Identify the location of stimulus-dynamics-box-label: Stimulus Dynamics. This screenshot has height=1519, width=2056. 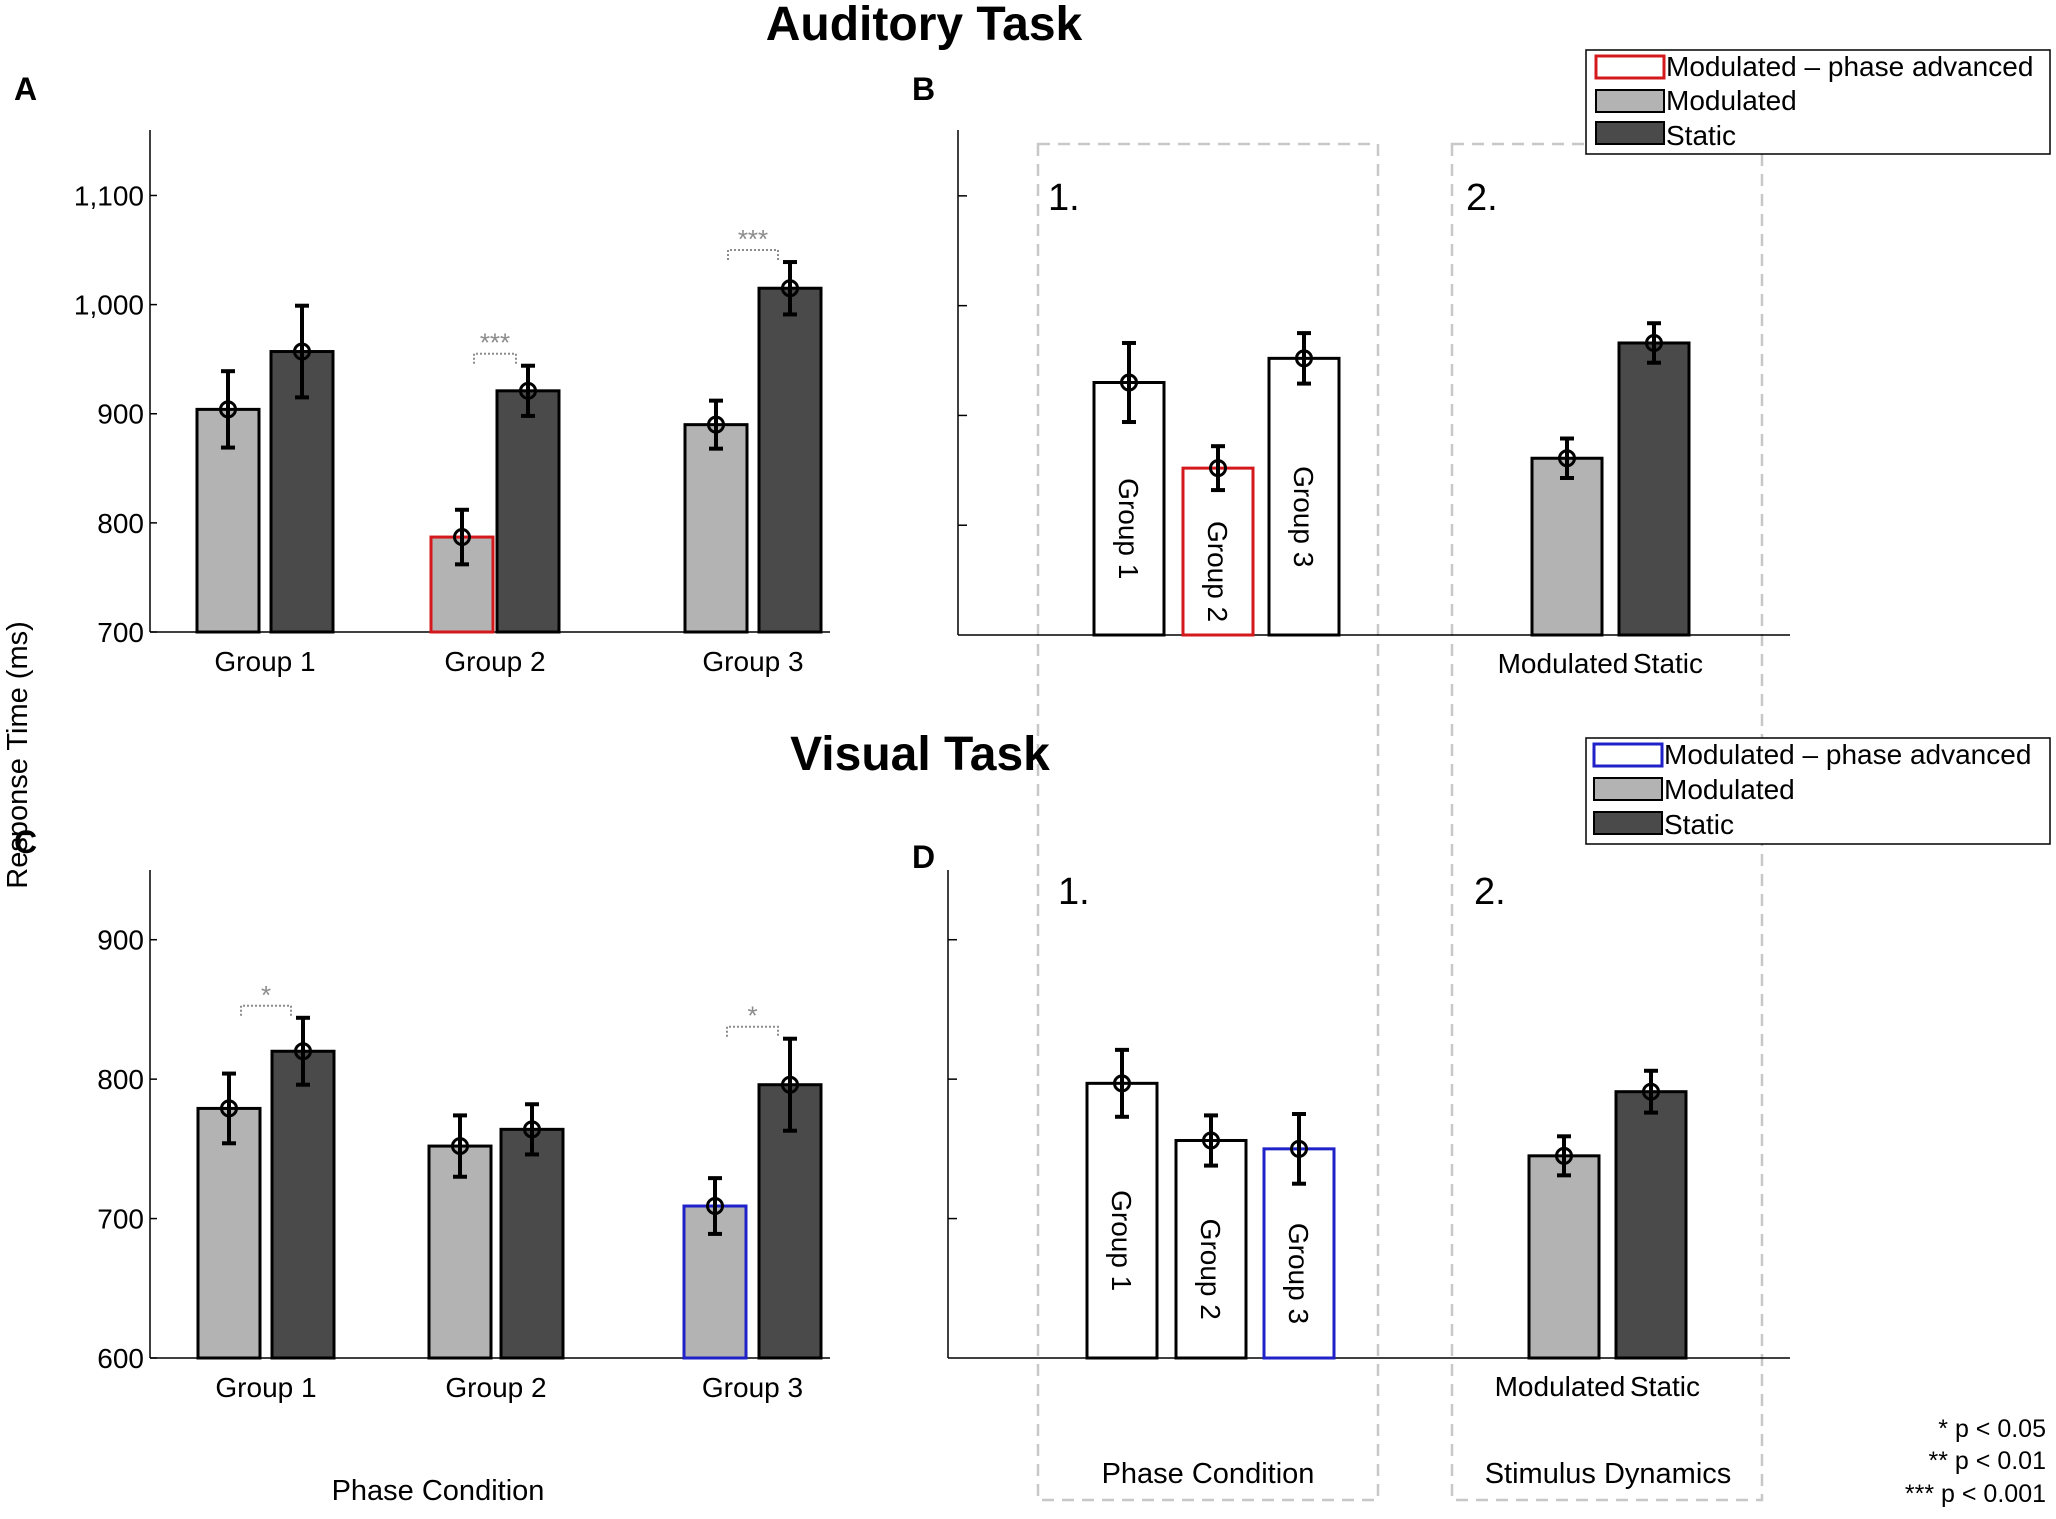
(1608, 1474).